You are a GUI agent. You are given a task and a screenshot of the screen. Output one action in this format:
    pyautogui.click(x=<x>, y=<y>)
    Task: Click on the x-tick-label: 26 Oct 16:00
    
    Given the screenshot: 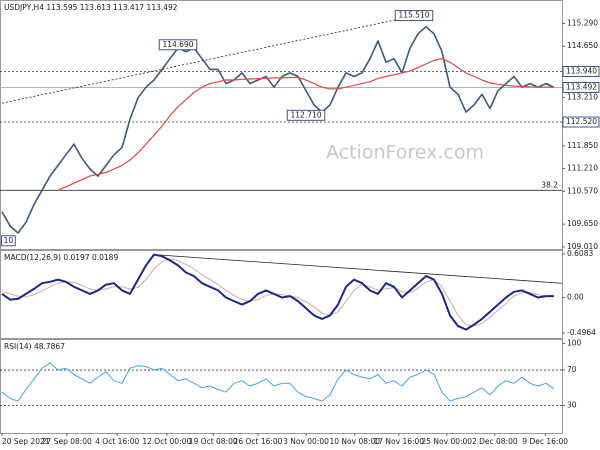 What is the action you would take?
    pyautogui.click(x=258, y=441)
    